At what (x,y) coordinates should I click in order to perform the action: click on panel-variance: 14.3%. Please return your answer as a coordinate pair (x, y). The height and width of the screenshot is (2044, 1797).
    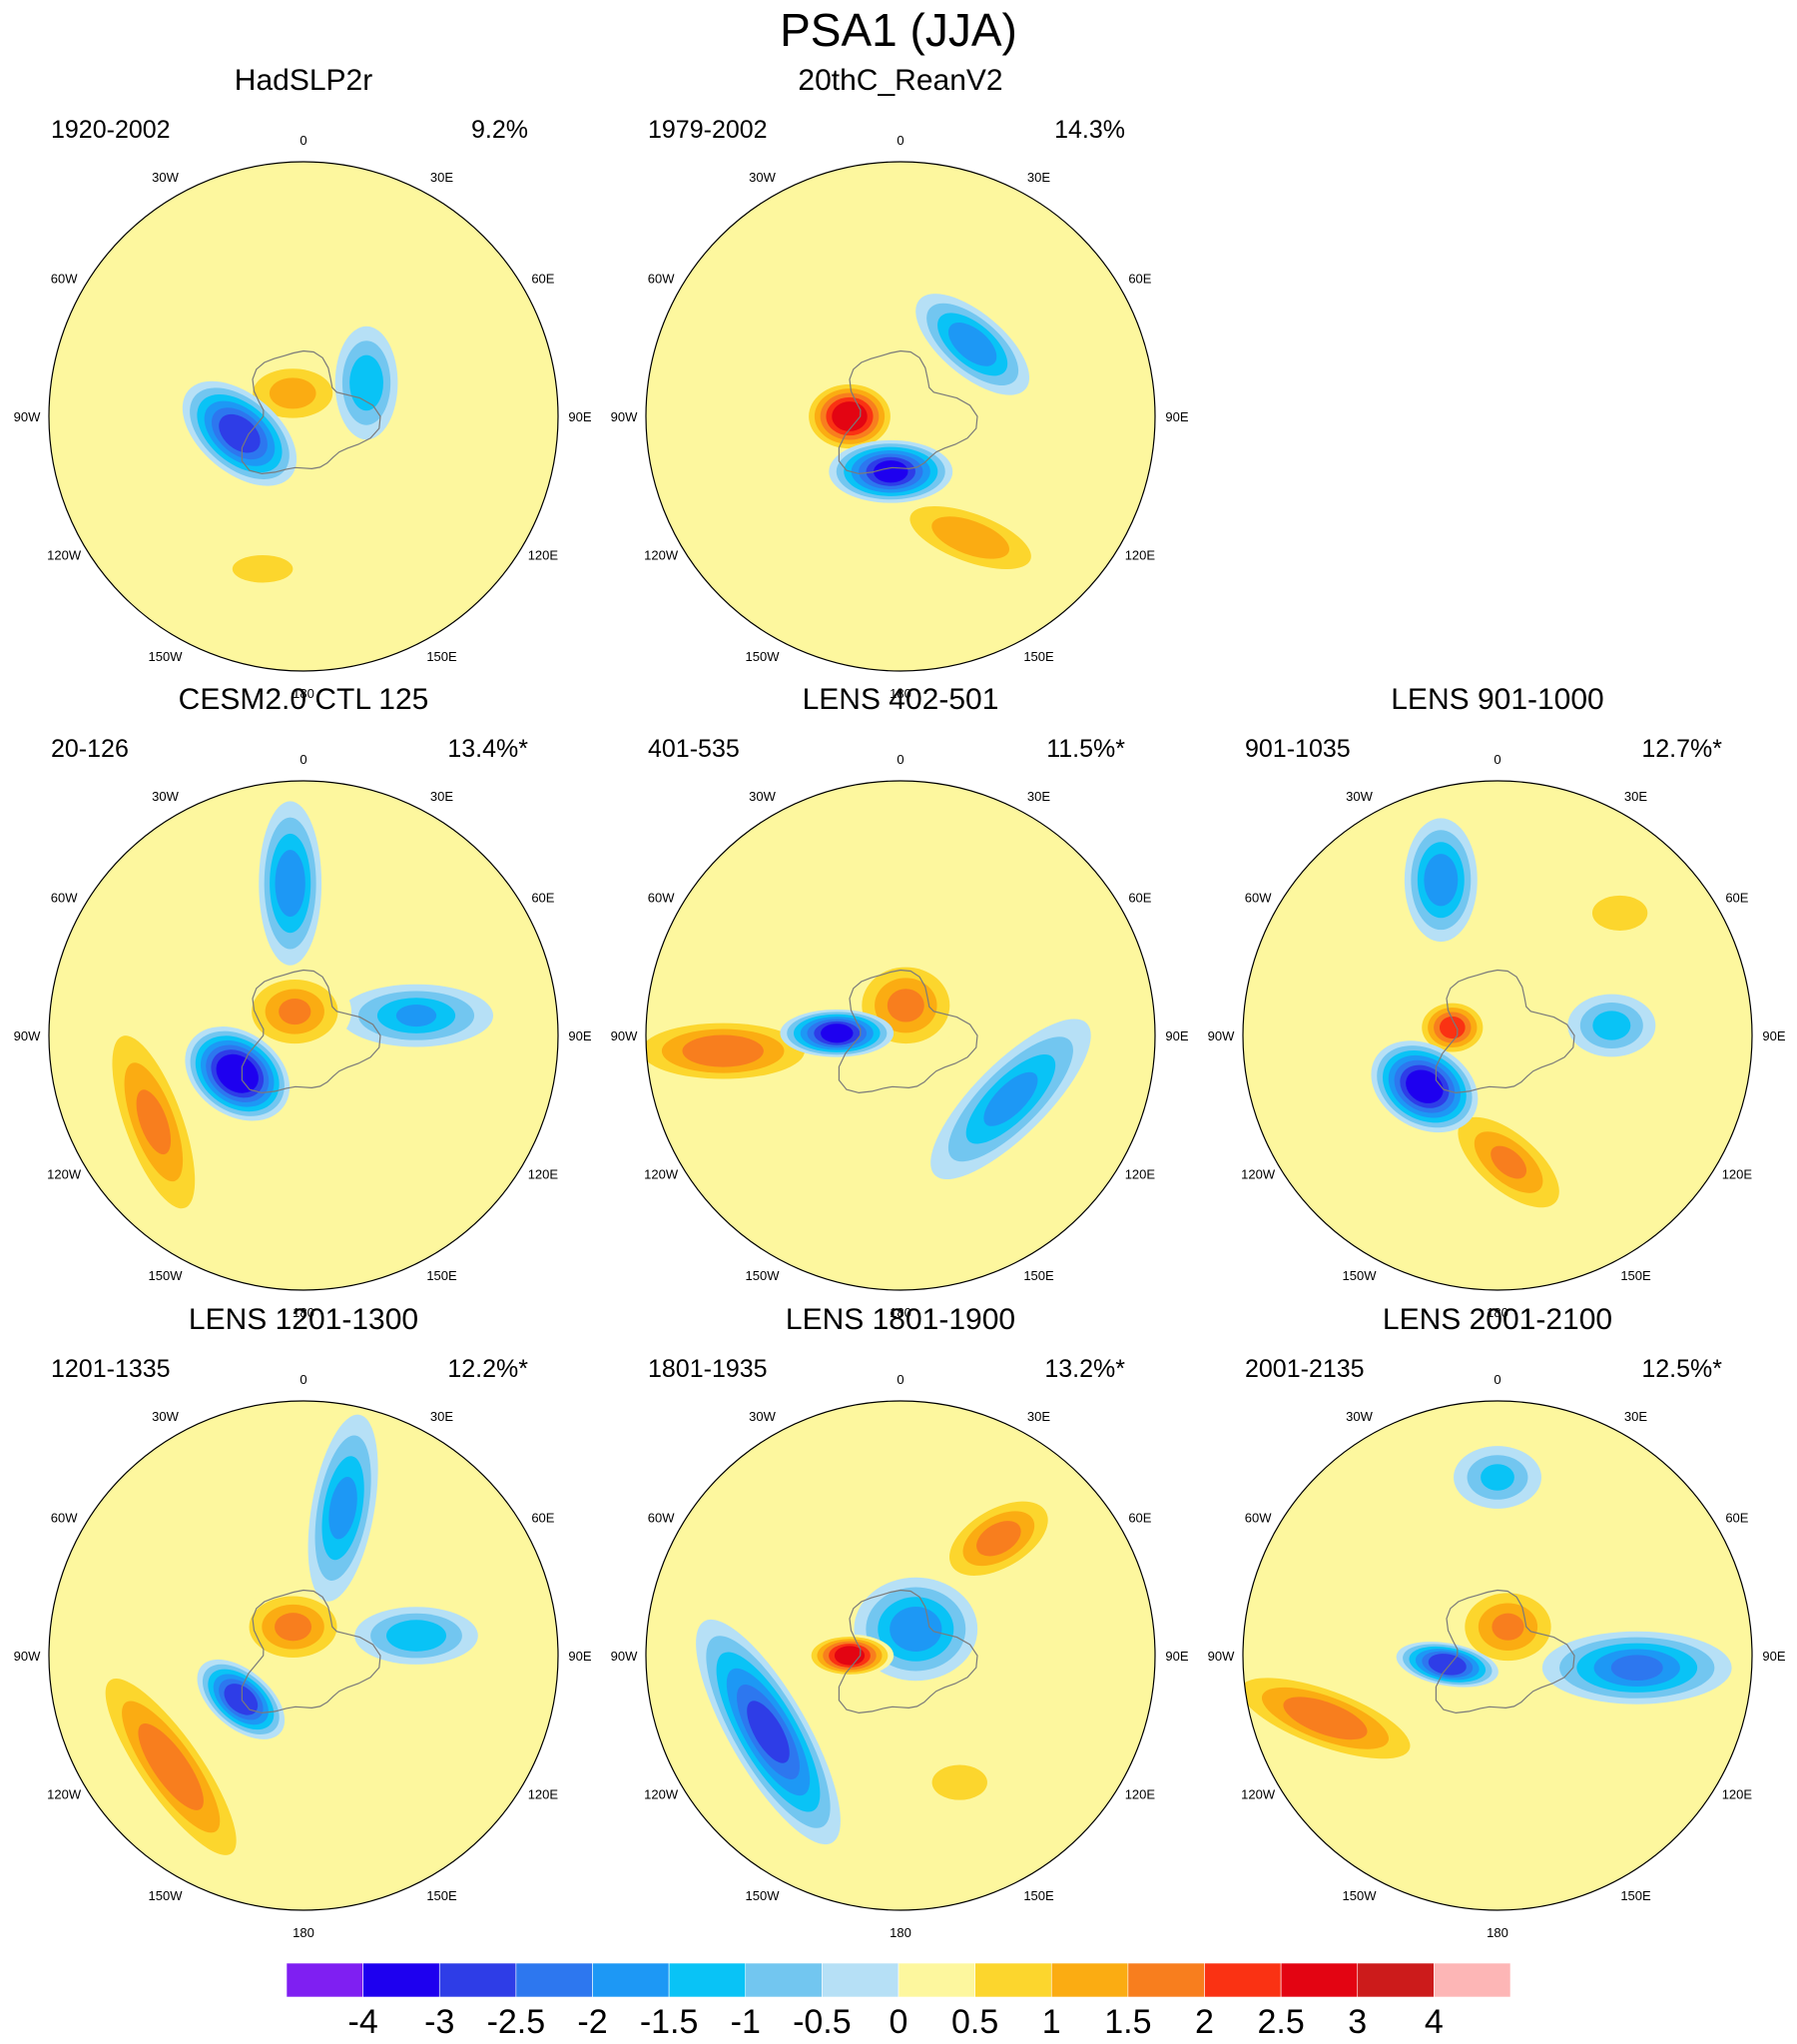
    Looking at the image, I should click on (1089, 130).